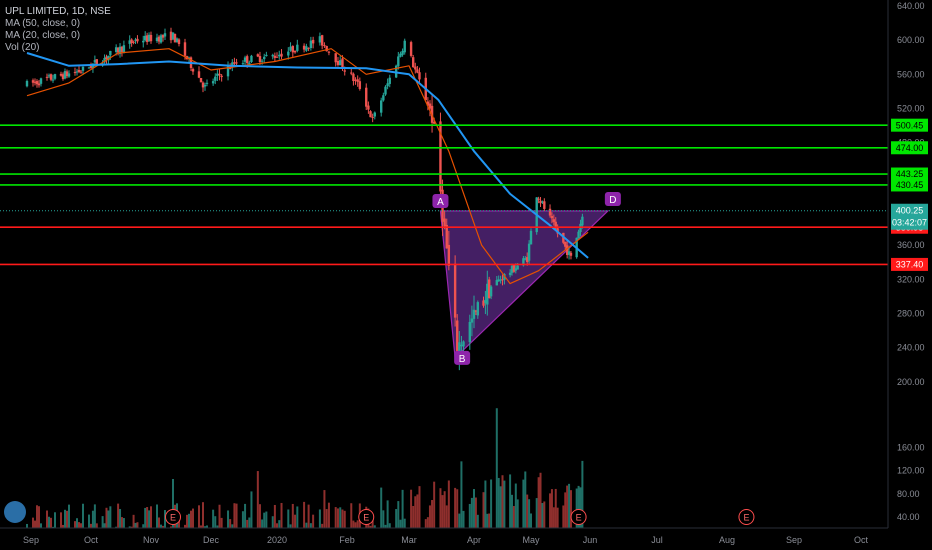 This screenshot has width=932, height=550. What do you see at coordinates (908, 494) in the screenshot?
I see `volume-tick-label: 80.00` at bounding box center [908, 494].